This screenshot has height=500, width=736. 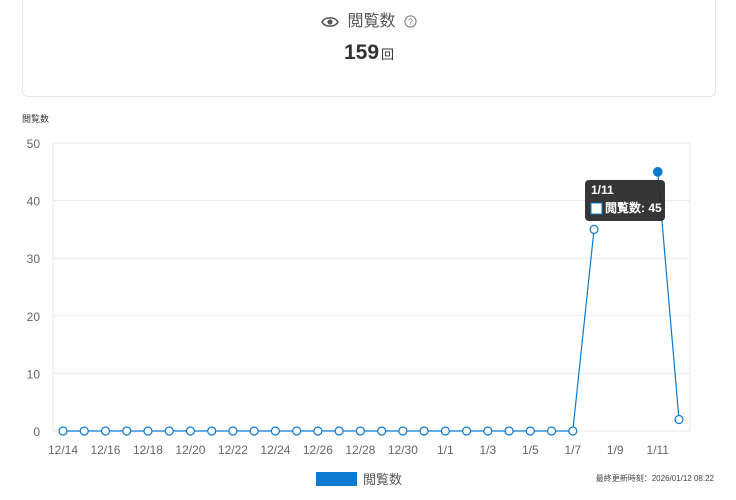 I want to click on legend-swatch, so click(x=336, y=479).